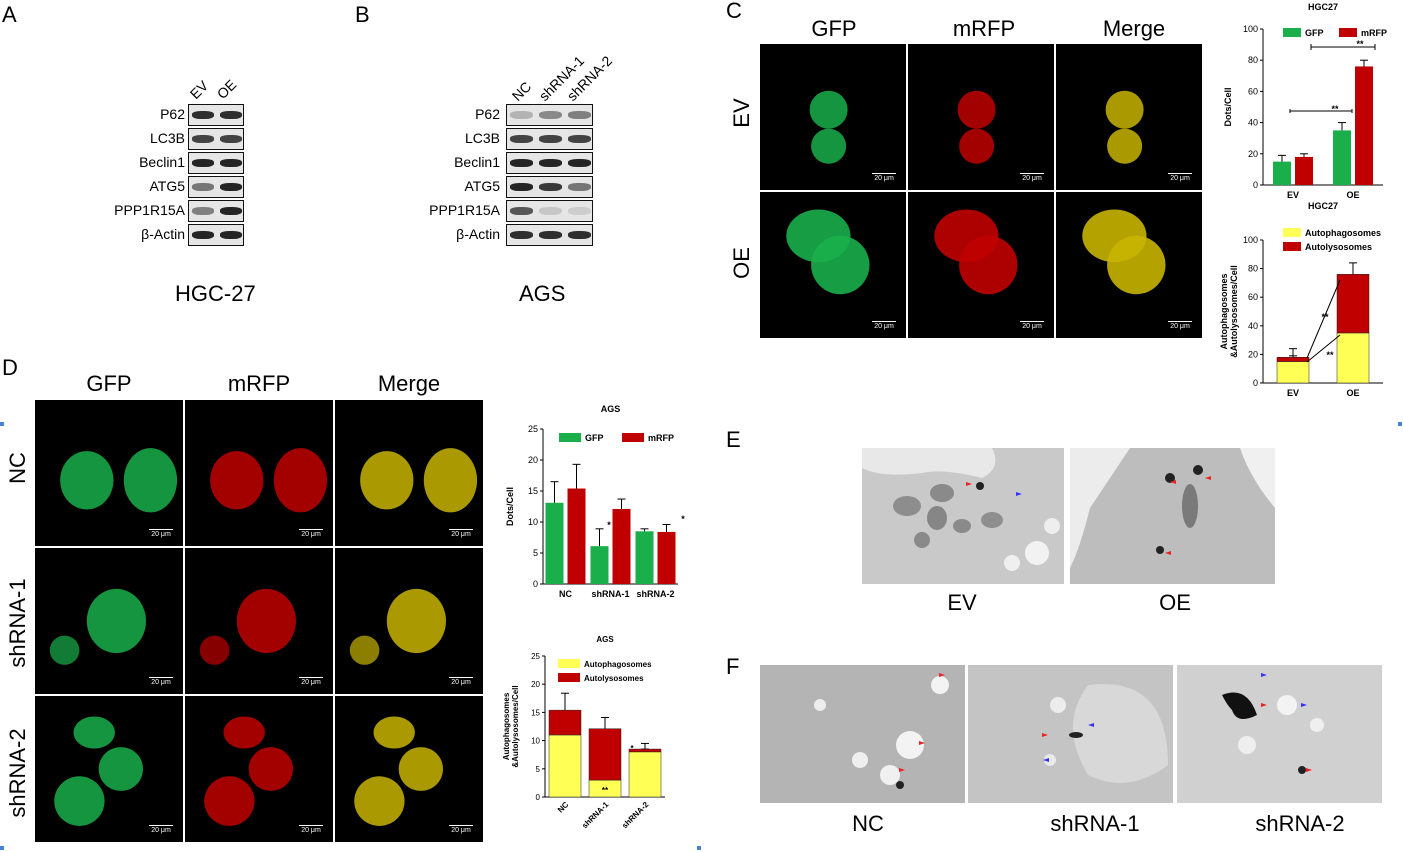 The height and width of the screenshot is (852, 1403). Describe the element at coordinates (635, 815) in the screenshot. I see `x-tick-label: shRNA-2` at that location.